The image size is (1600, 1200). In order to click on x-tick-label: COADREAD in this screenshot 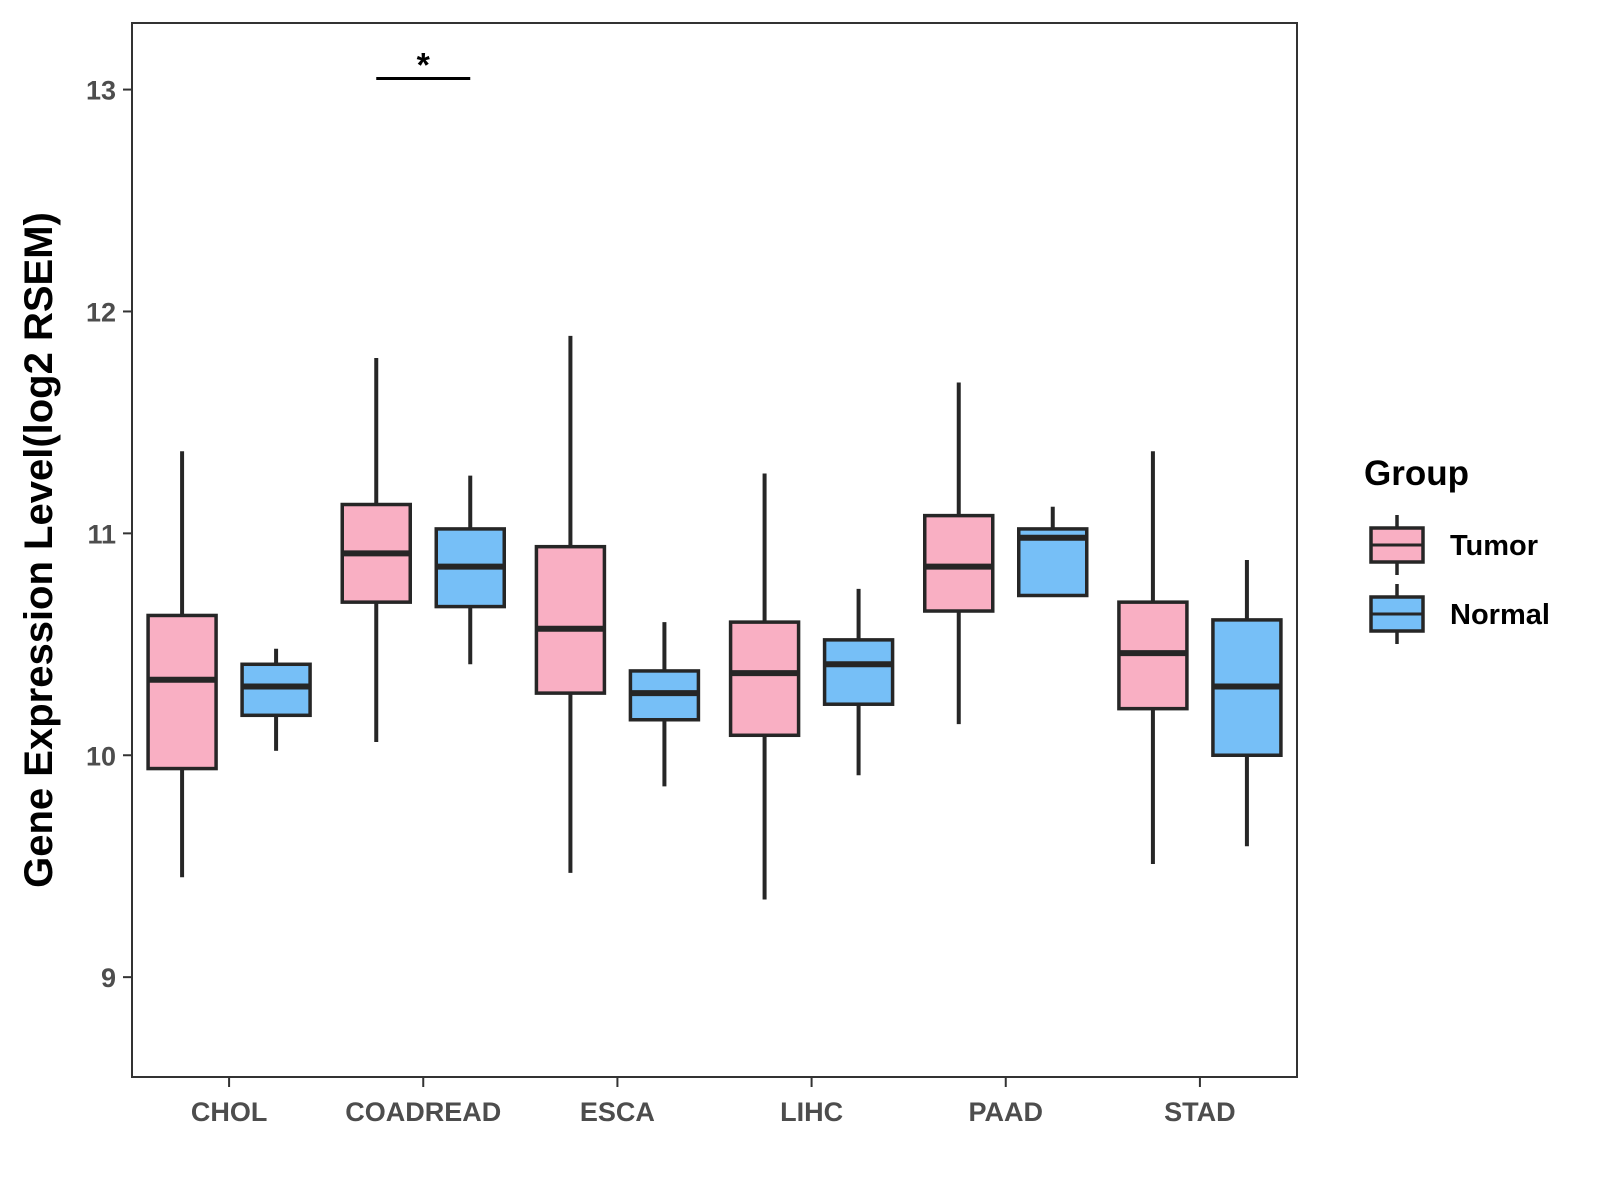, I will do `click(423, 1112)`.